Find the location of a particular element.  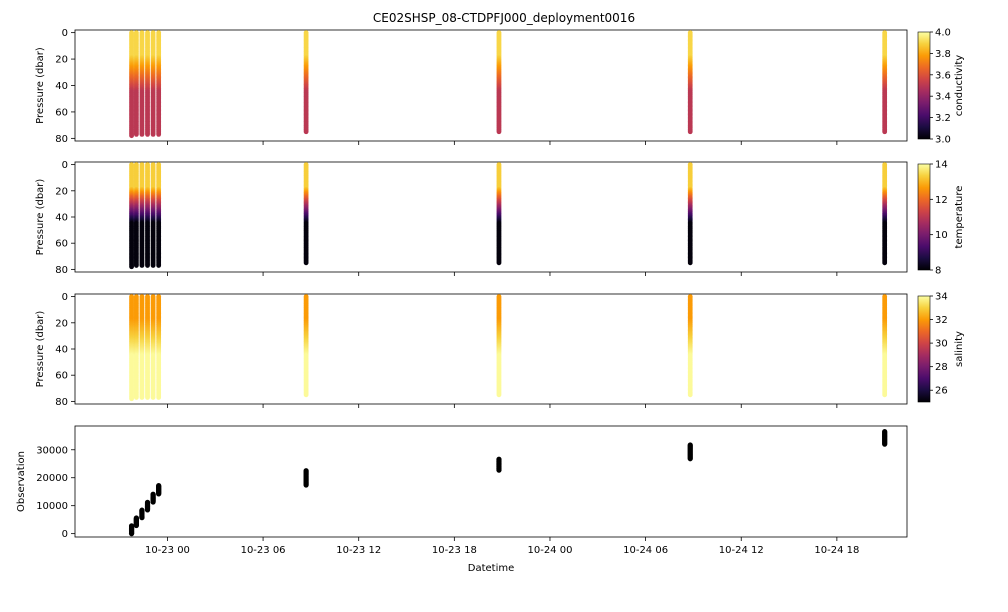

y-axis-label-temperature: Pressure (dbar) is located at coordinates (40, 217).